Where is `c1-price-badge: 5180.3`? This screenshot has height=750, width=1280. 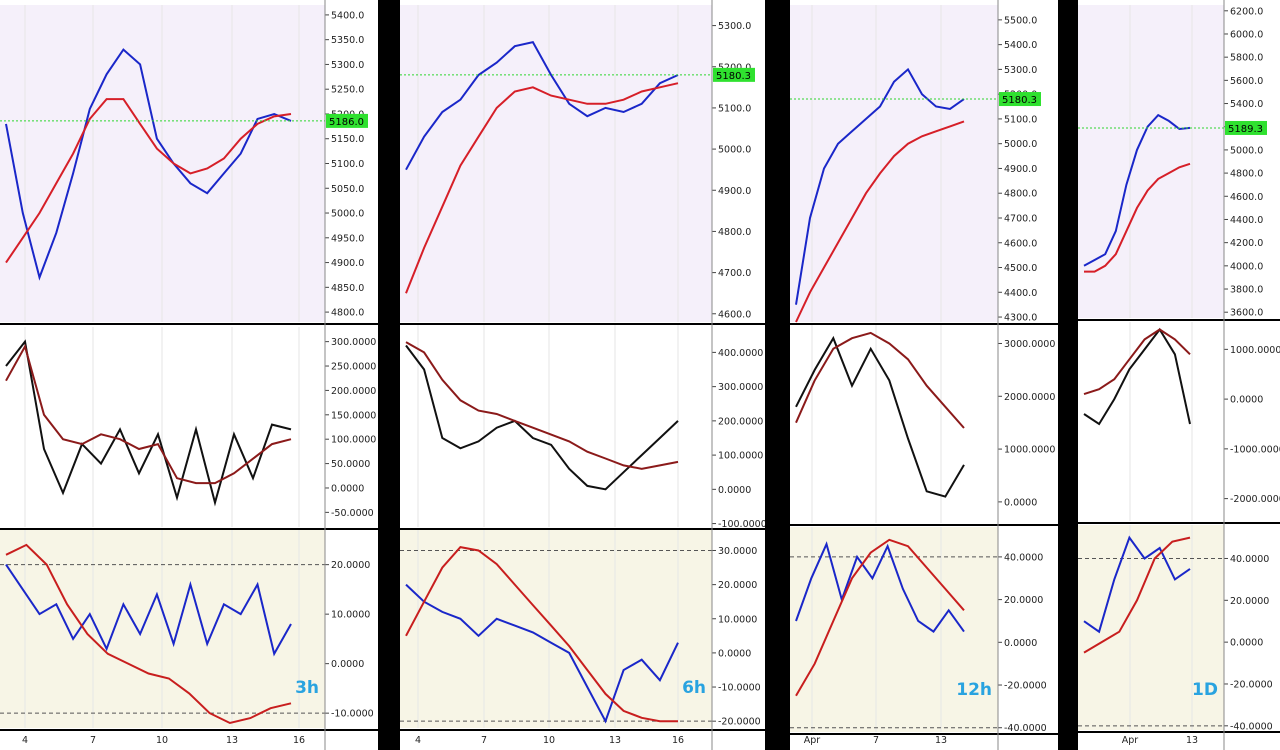
c1-price-badge: 5180.3 is located at coordinates (733, 76).